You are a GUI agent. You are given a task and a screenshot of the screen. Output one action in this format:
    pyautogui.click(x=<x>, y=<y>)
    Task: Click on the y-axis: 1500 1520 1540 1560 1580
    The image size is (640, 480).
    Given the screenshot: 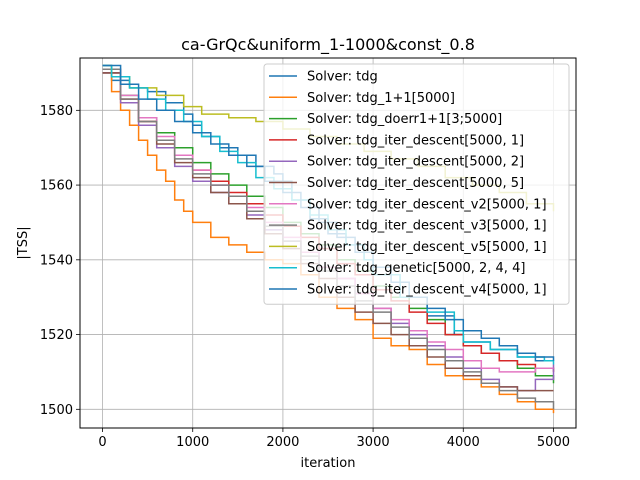 What is the action you would take?
    pyautogui.click(x=60, y=261)
    